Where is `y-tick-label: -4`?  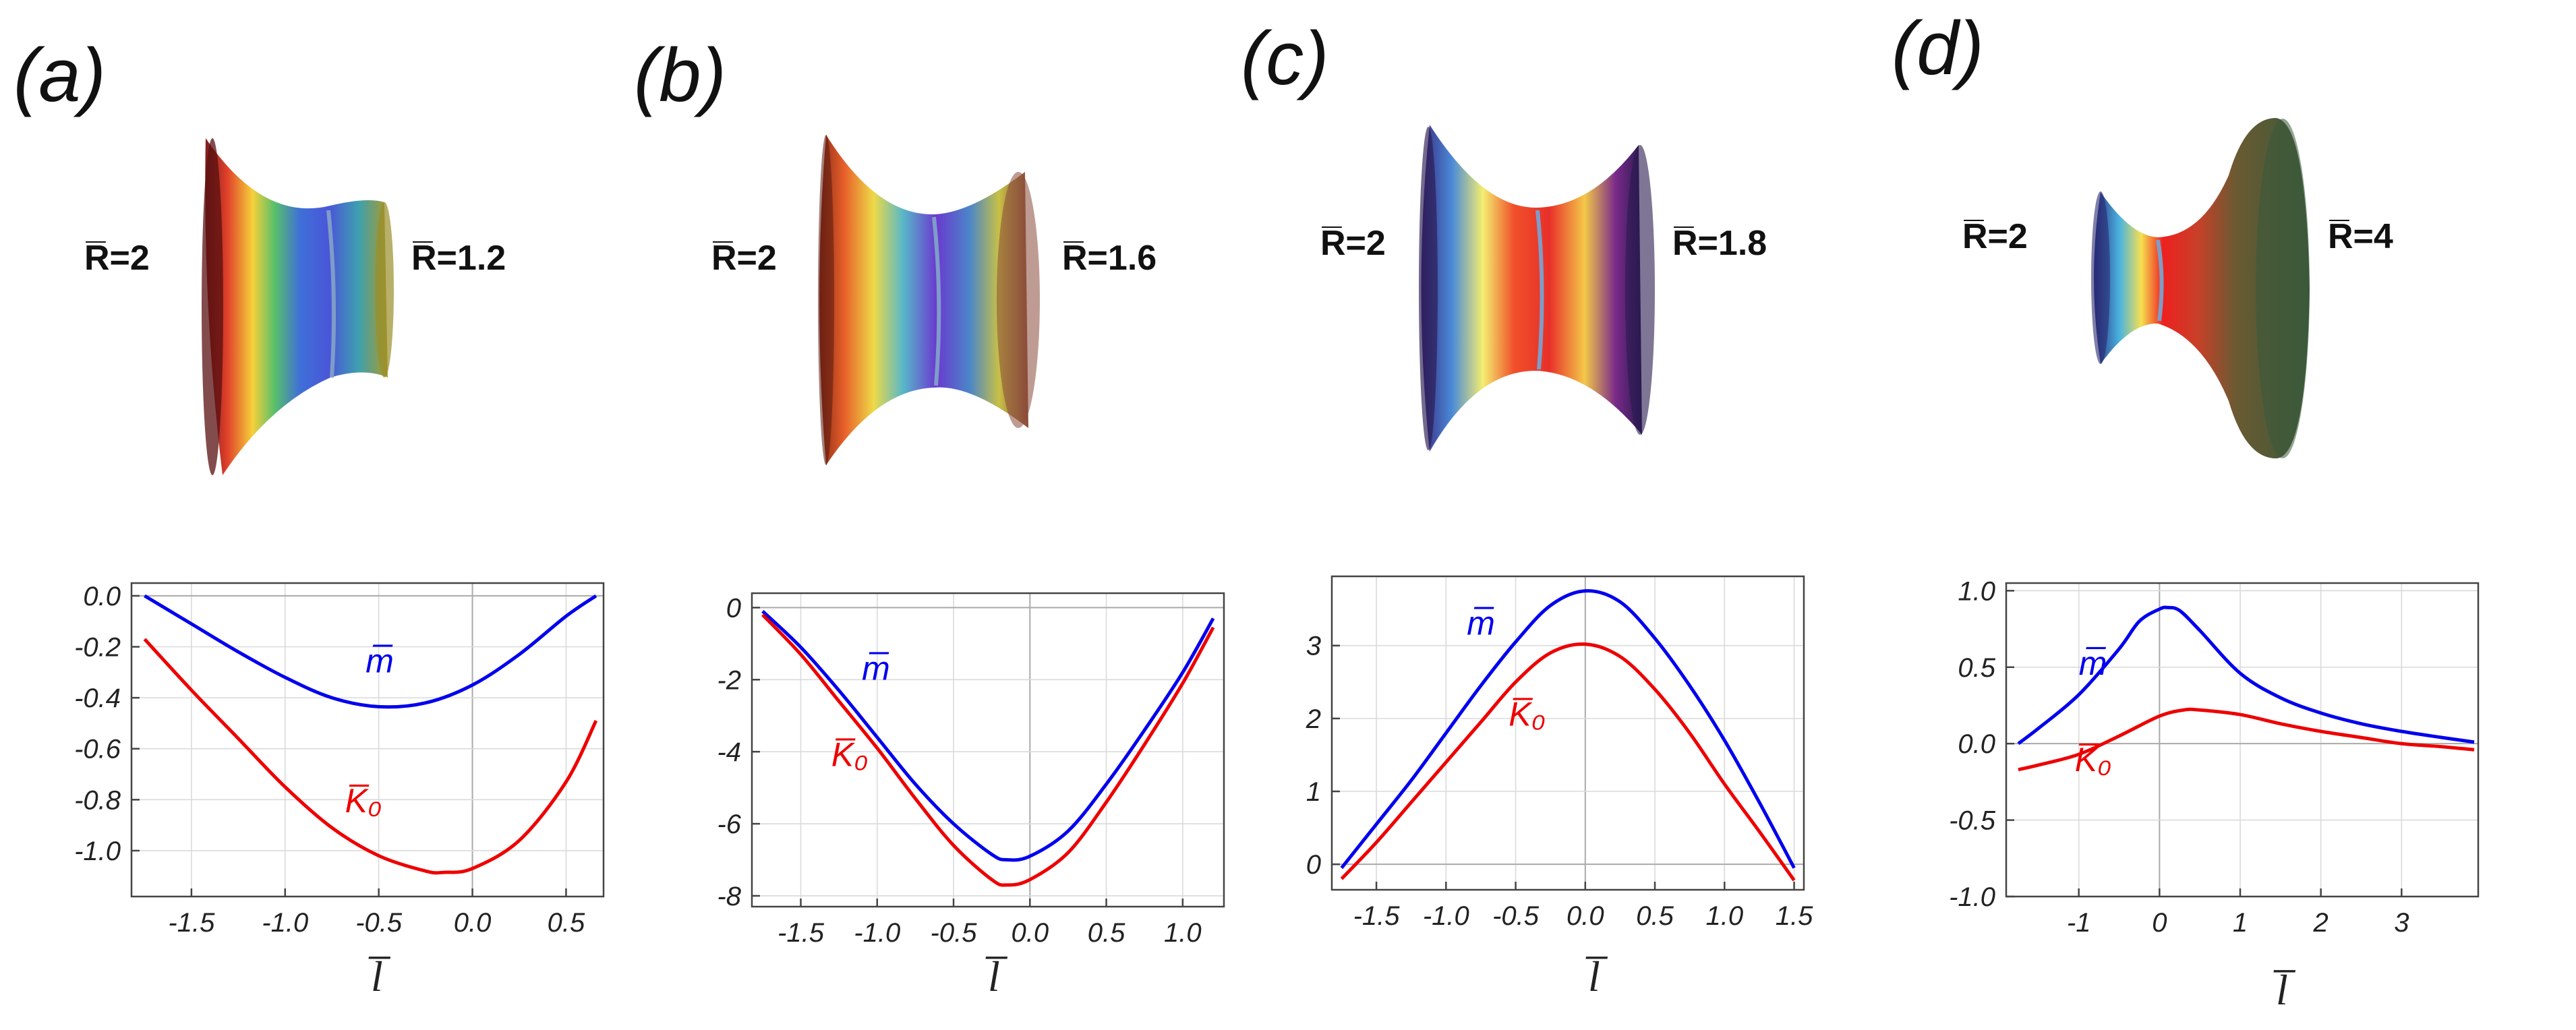 y-tick-label: -4 is located at coordinates (729, 752).